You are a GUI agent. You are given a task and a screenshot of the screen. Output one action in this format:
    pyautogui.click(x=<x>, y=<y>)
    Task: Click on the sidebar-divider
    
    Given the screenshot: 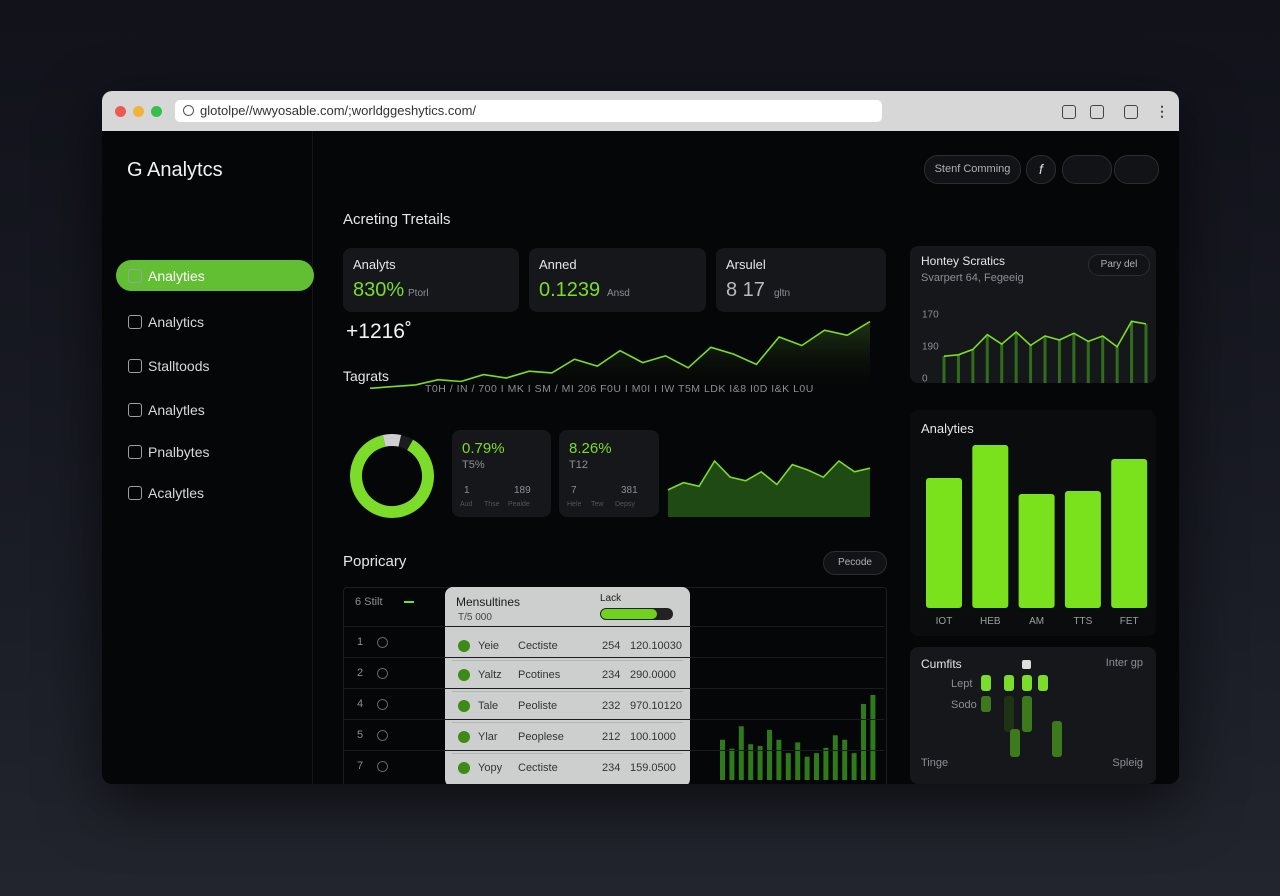 What is the action you would take?
    pyautogui.click(x=312, y=457)
    